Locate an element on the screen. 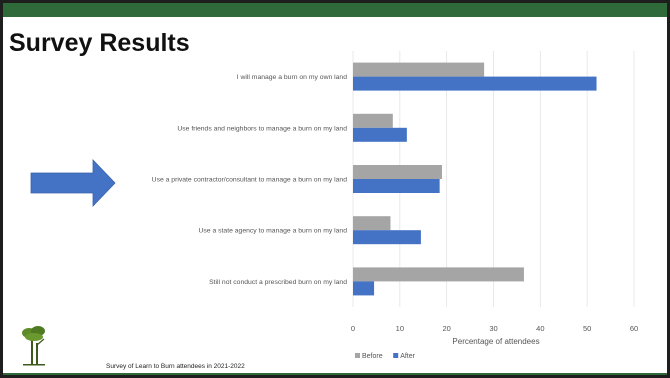 The image size is (670, 378). x-tick-labels: 0 10 20 30 40 50 60 is located at coordinates (494, 328).